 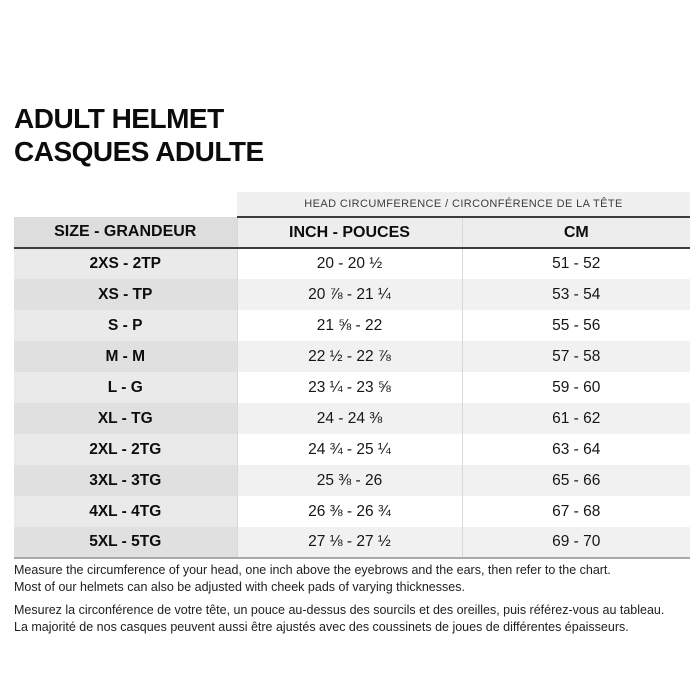 I want to click on inch-cell: 21 ⅝ - 22, so click(x=349, y=325).